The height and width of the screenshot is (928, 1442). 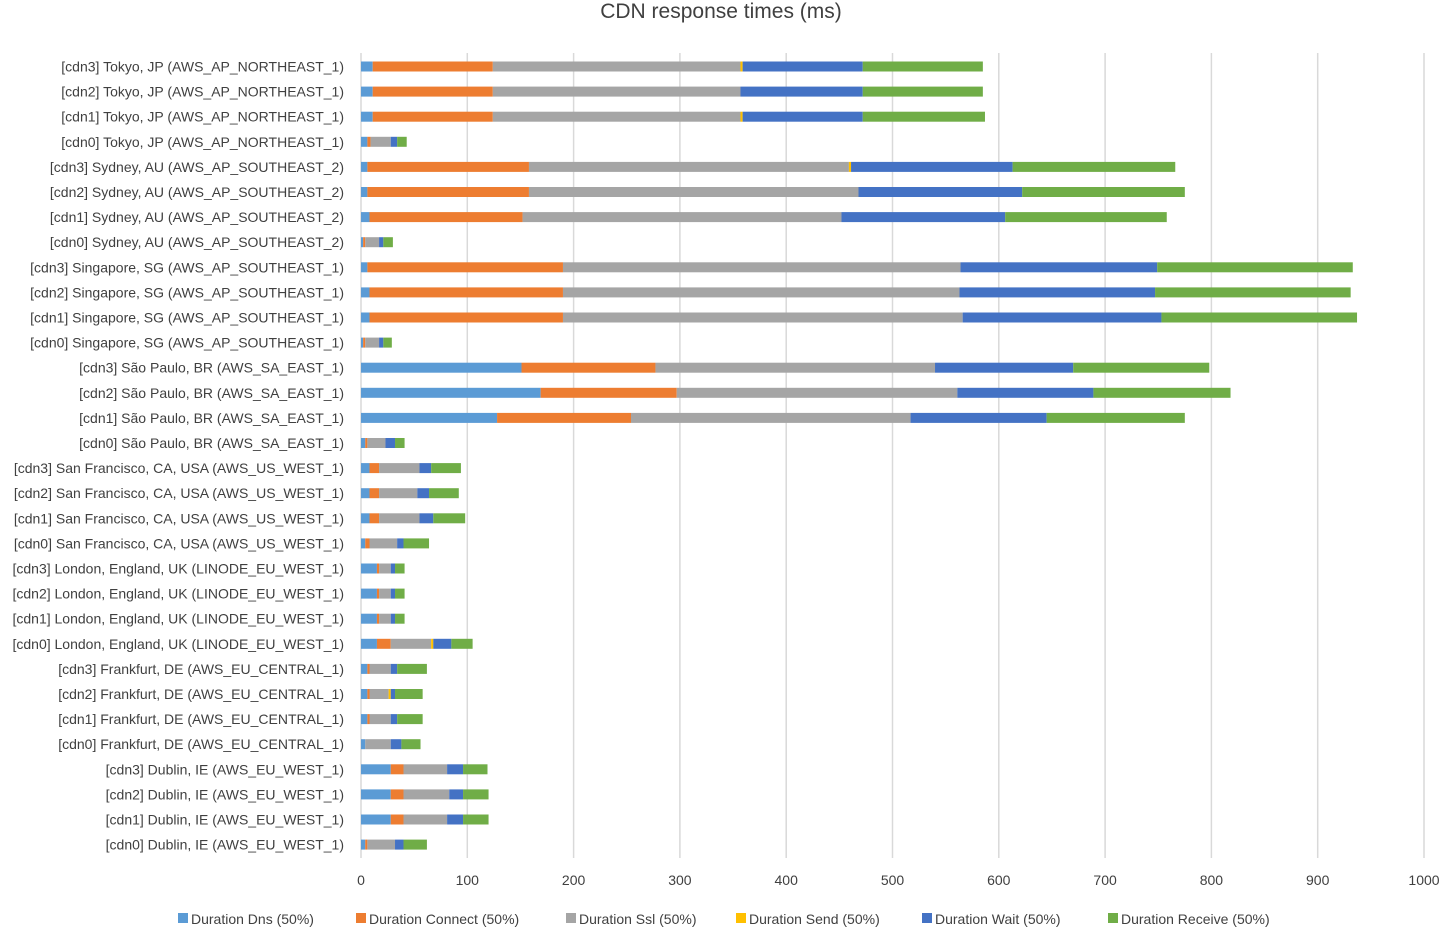 I want to click on category-label: [cdn3] Sydney, AU (AWS_AP_SOUTHEAST_2), so click(x=197, y=167).